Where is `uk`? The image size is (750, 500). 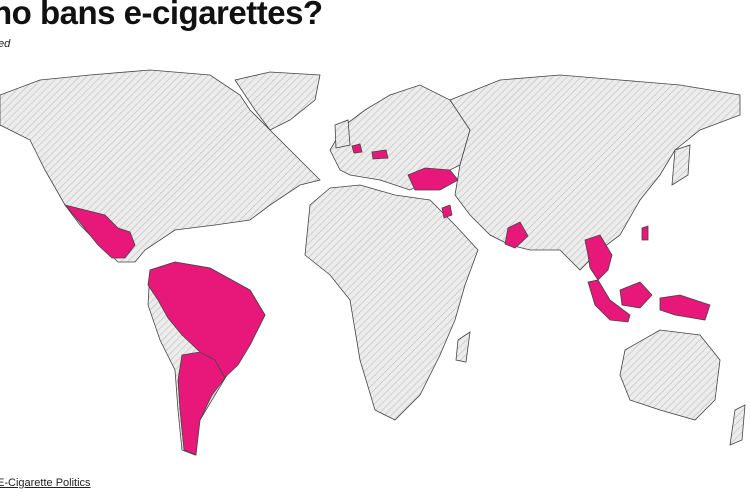 uk is located at coordinates (342, 134).